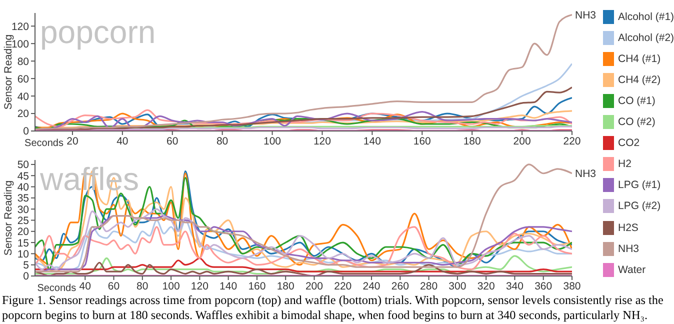 The height and width of the screenshot is (324, 674). I want to click on text: NH3, so click(585, 174).